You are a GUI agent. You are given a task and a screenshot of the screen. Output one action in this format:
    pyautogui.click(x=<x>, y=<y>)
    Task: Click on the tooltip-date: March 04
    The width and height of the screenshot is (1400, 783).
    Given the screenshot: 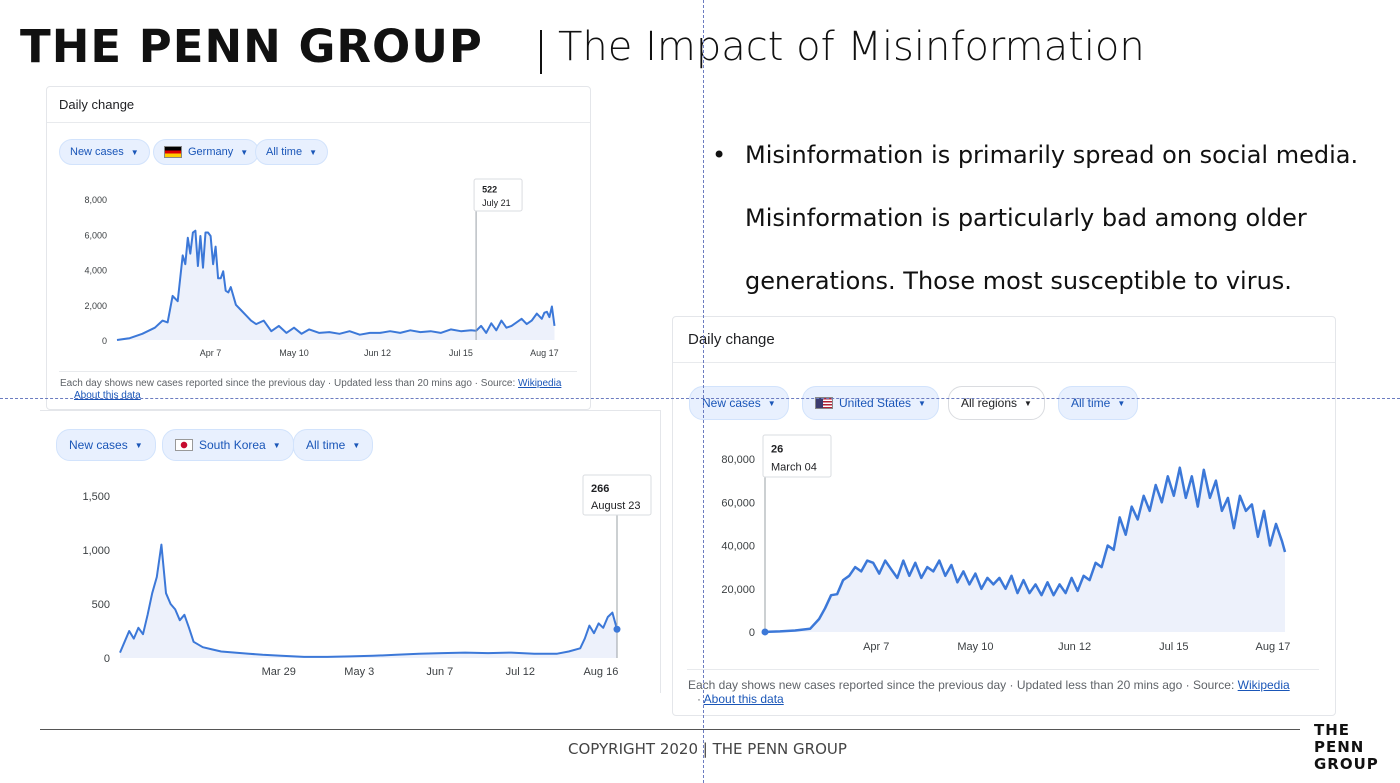 What is the action you would take?
    pyautogui.click(x=794, y=468)
    